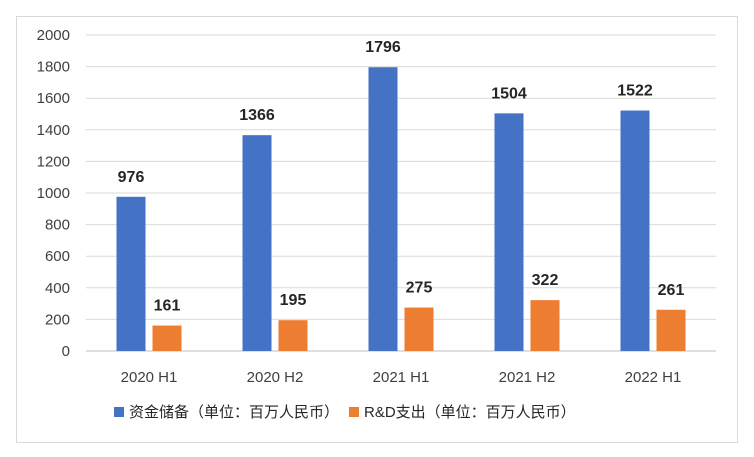 Image resolution: width=754 pixels, height=457 pixels. I want to click on y-tick-label: 1800, so click(53, 67).